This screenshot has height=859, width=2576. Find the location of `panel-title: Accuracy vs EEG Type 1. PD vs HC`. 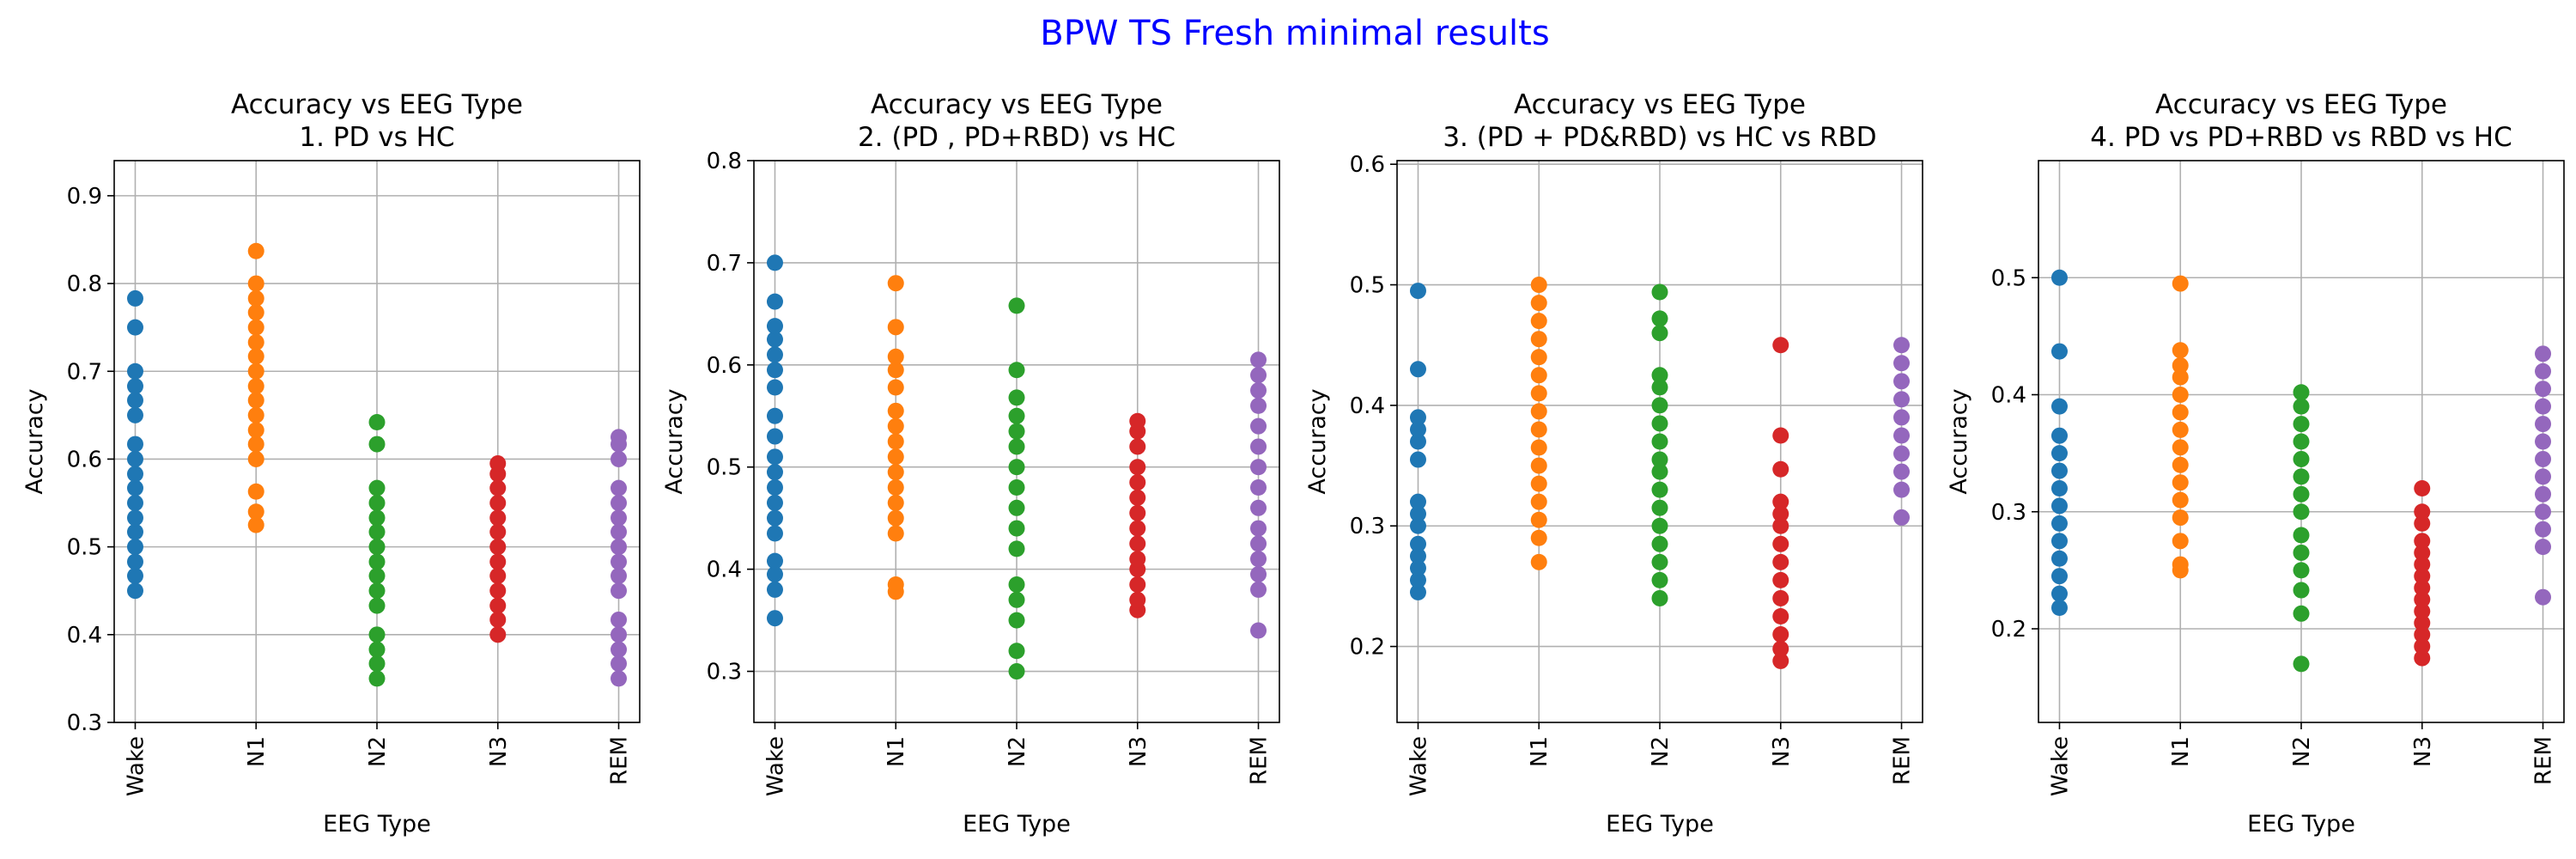

panel-title: Accuracy vs EEG Type 1. PD vs HC is located at coordinates (377, 121).